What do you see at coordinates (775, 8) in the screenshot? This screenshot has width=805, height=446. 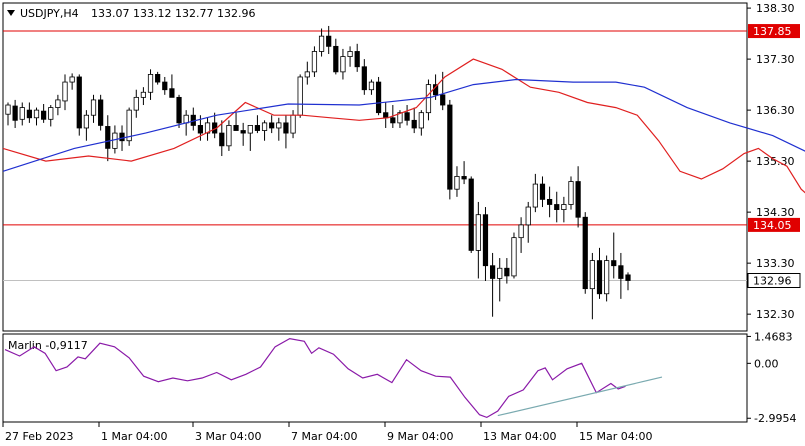 I see `price-tick-label: 138.30` at bounding box center [775, 8].